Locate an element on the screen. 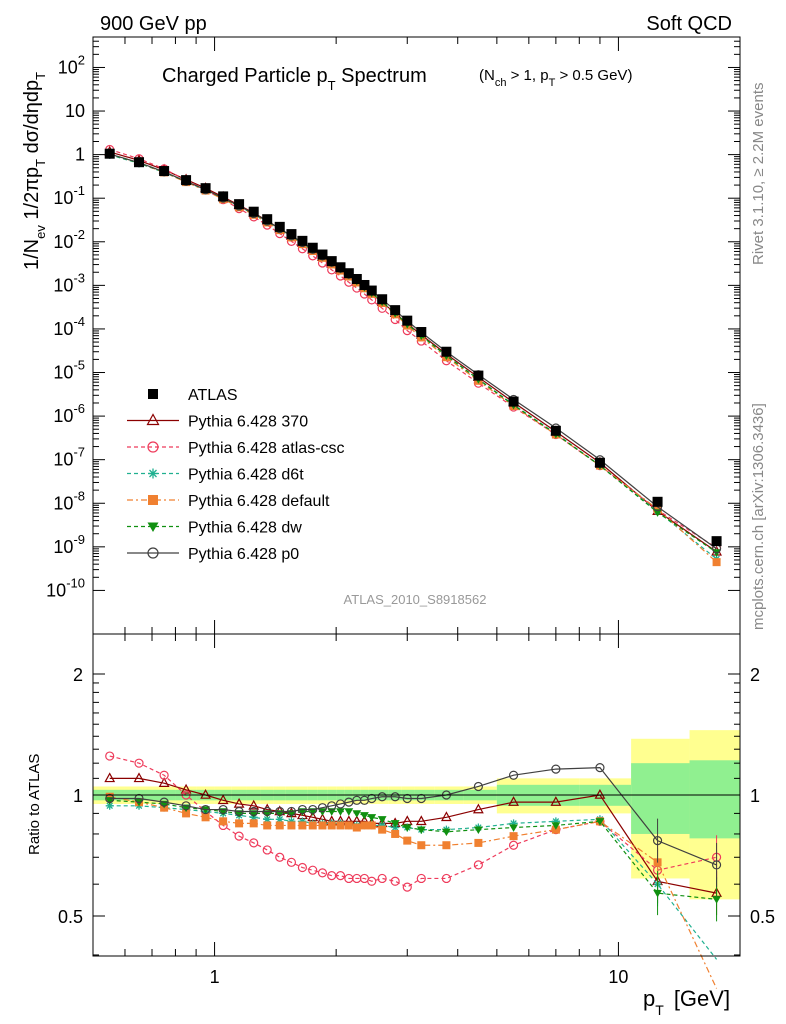 This screenshot has width=786, height=1024. legend-entry: ATLAS is located at coordinates (193, 395).